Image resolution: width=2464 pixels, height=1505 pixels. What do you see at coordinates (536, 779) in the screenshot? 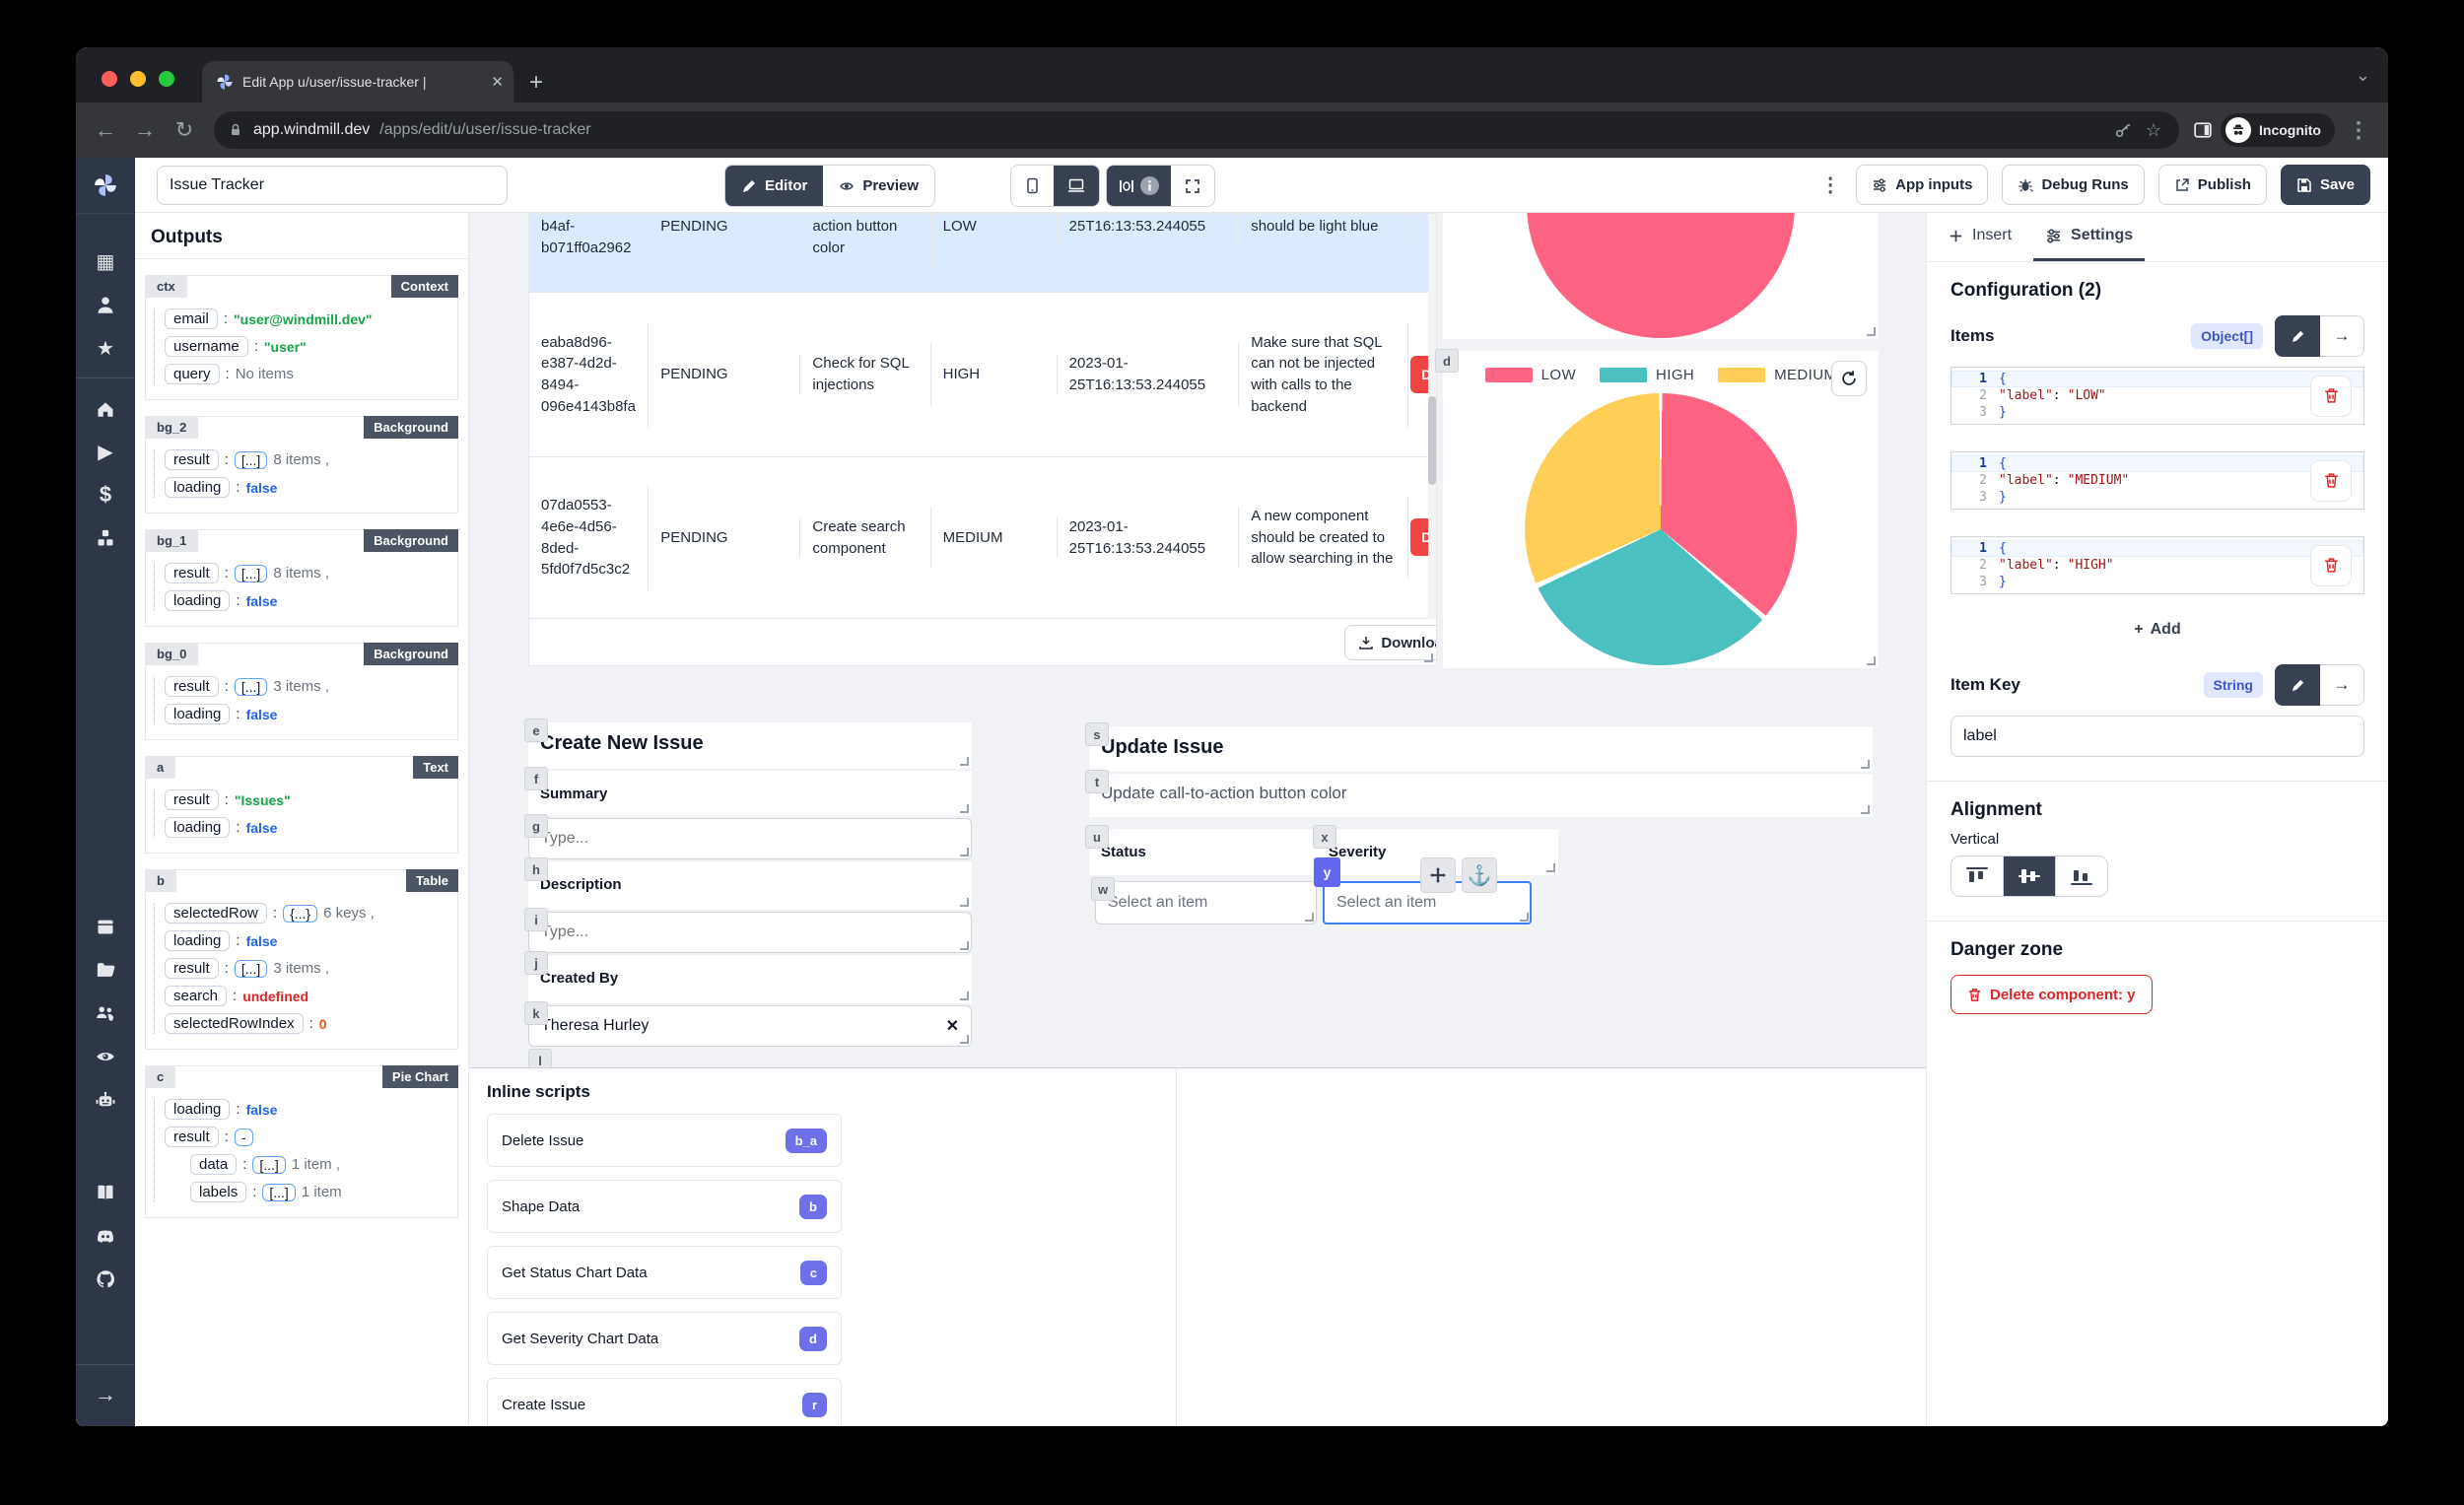
I see `component-badge: f` at bounding box center [536, 779].